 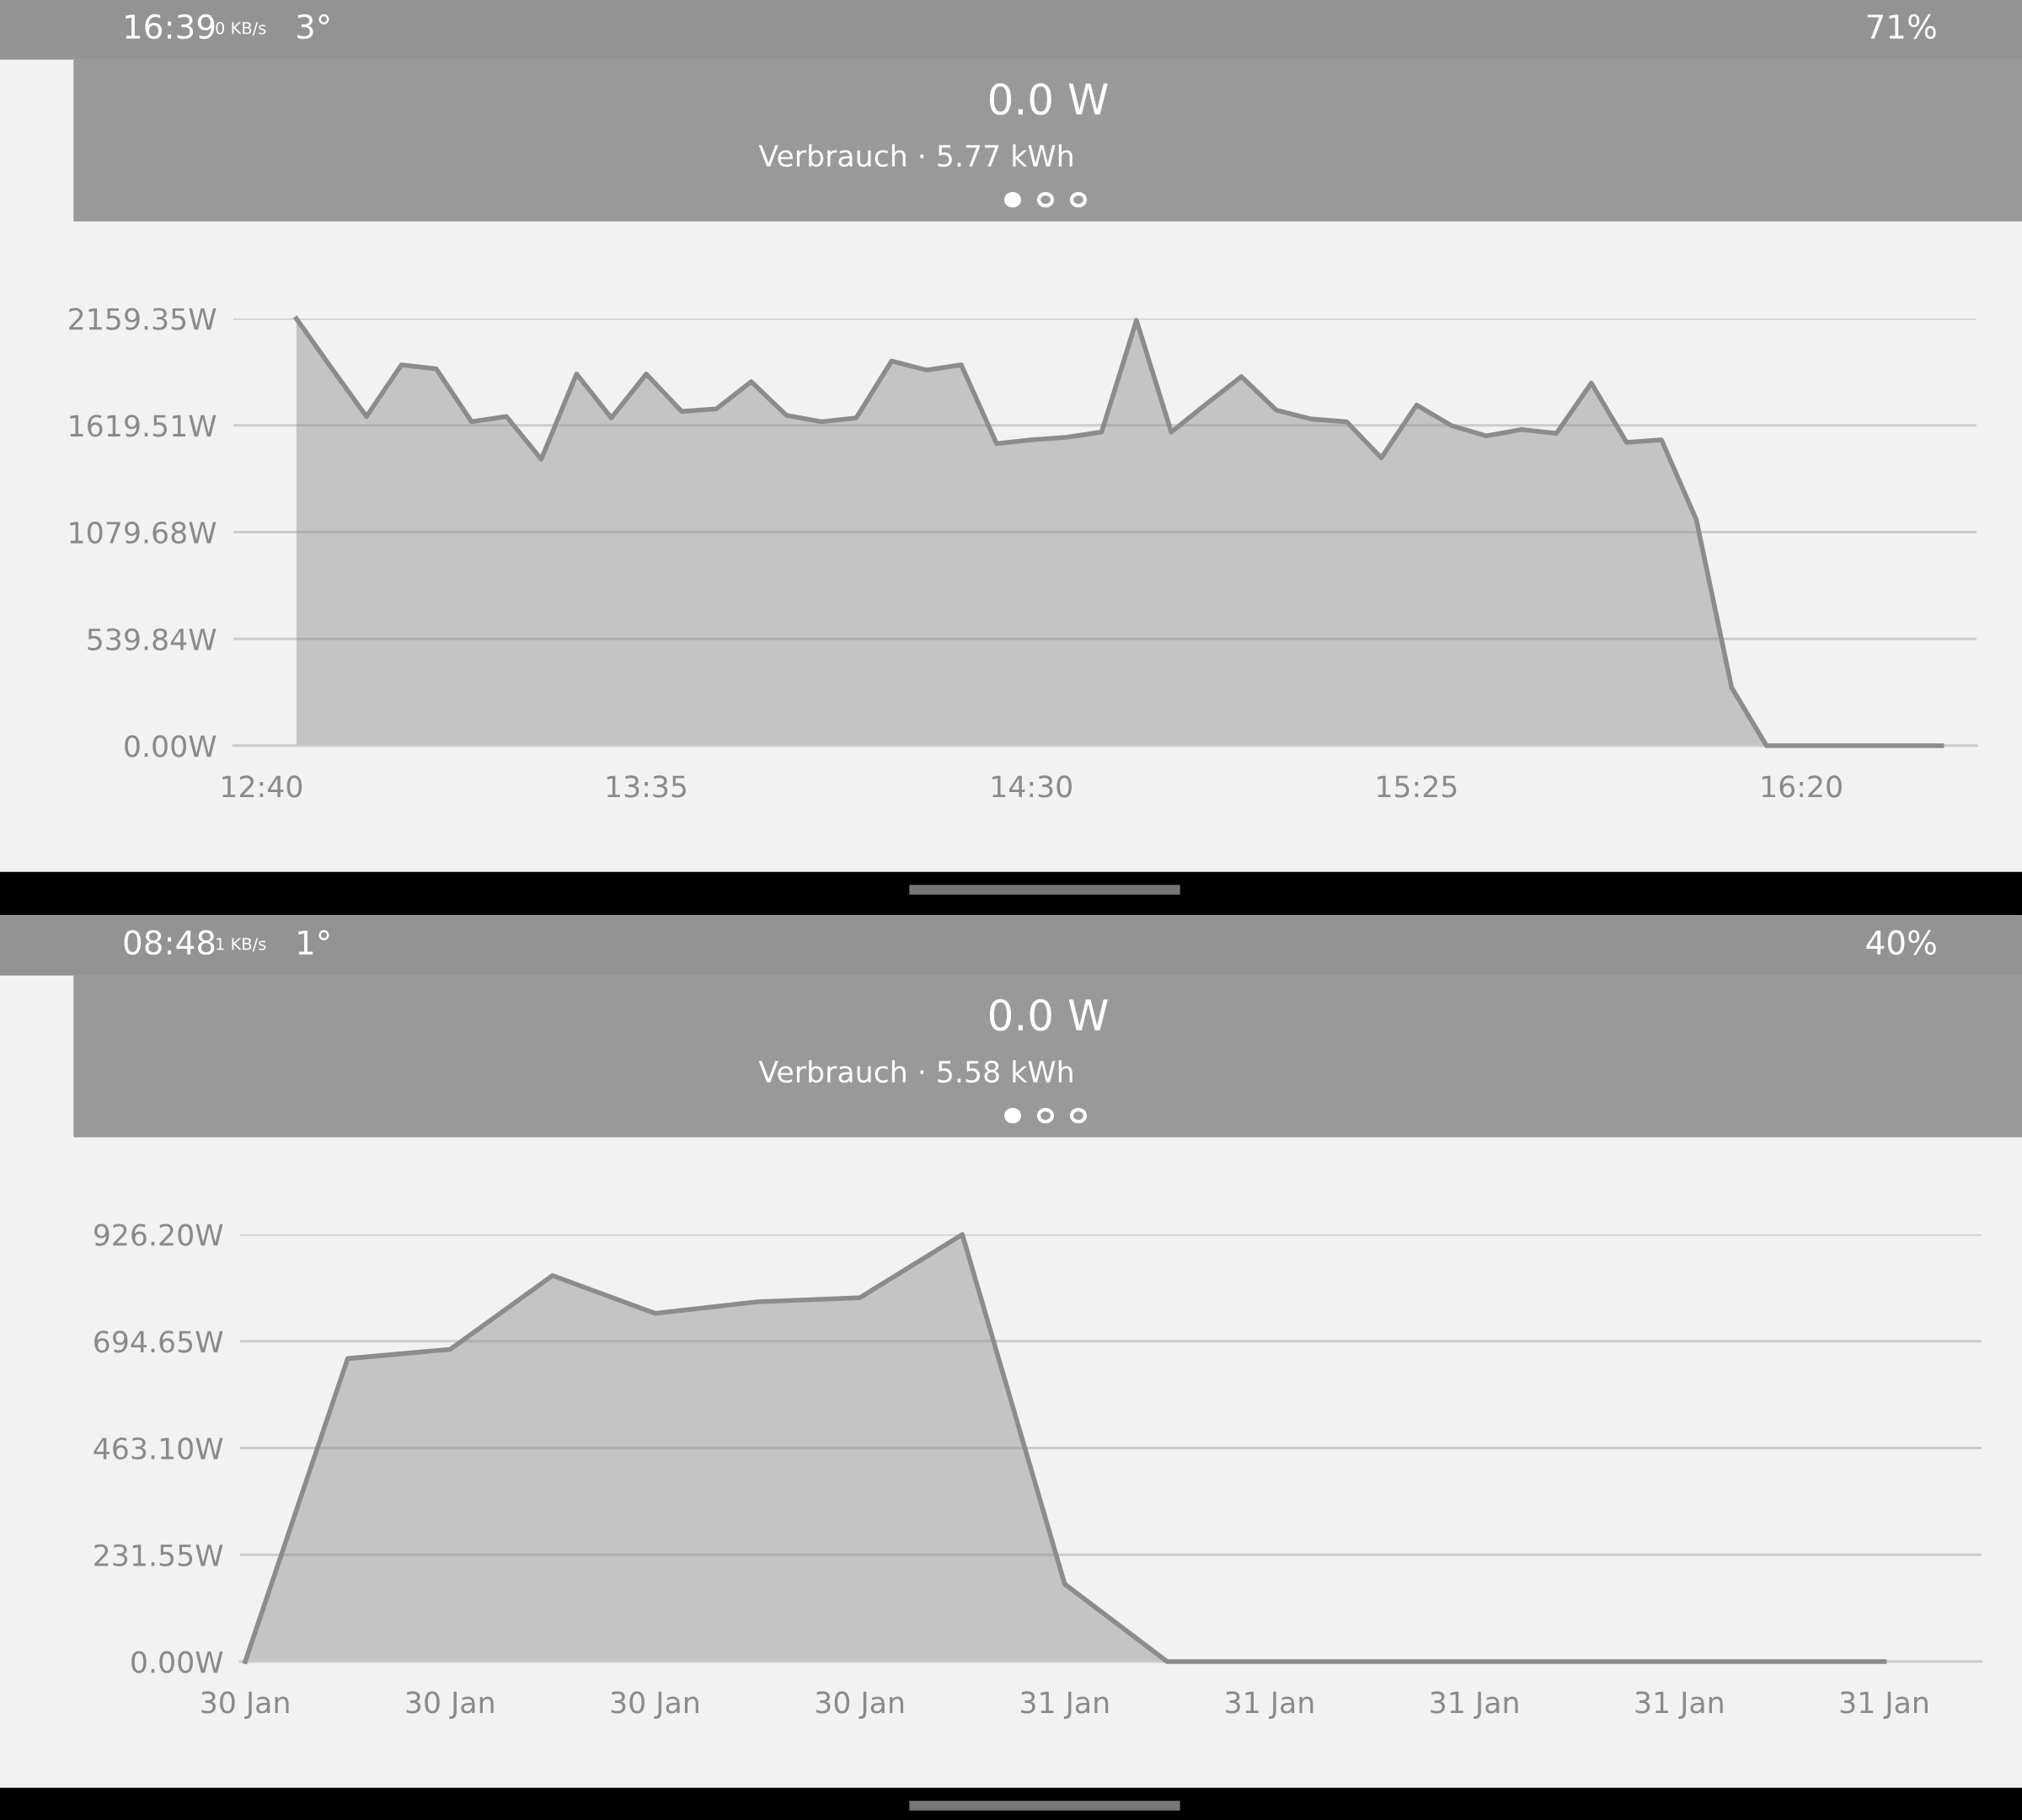 I want to click on text: 40%, so click(x=1901, y=942).